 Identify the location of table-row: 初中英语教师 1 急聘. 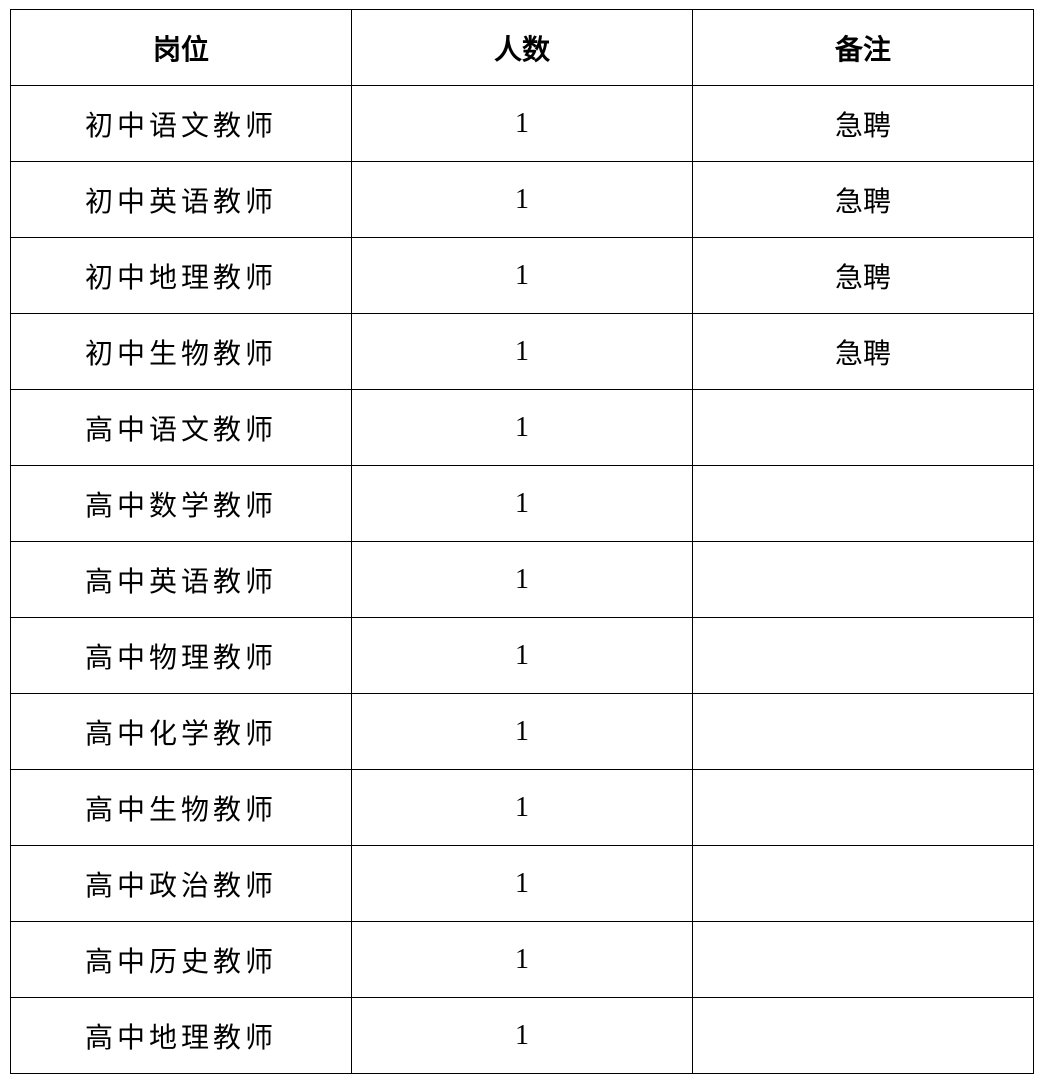
(522, 199).